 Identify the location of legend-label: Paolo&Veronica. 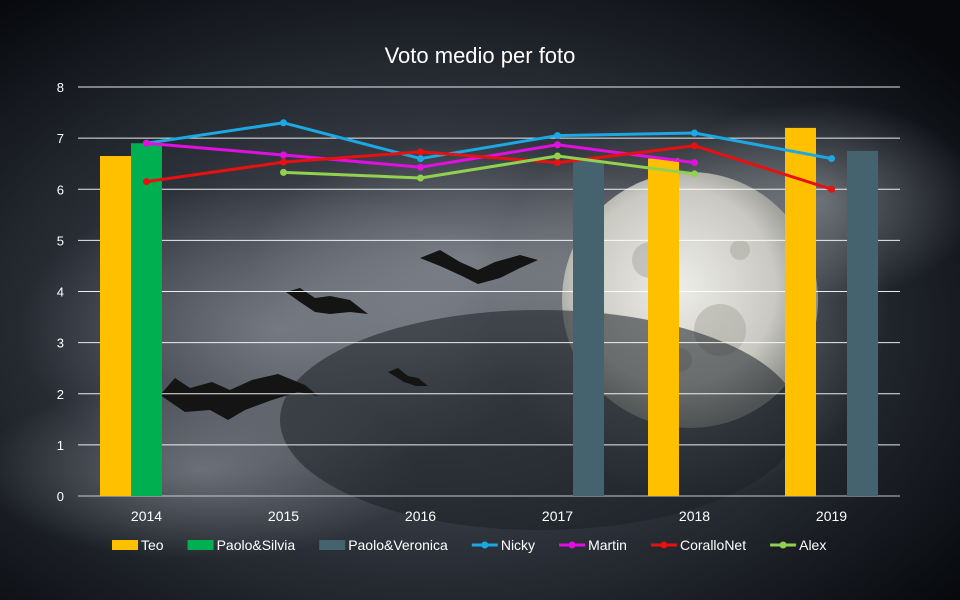
(398, 545).